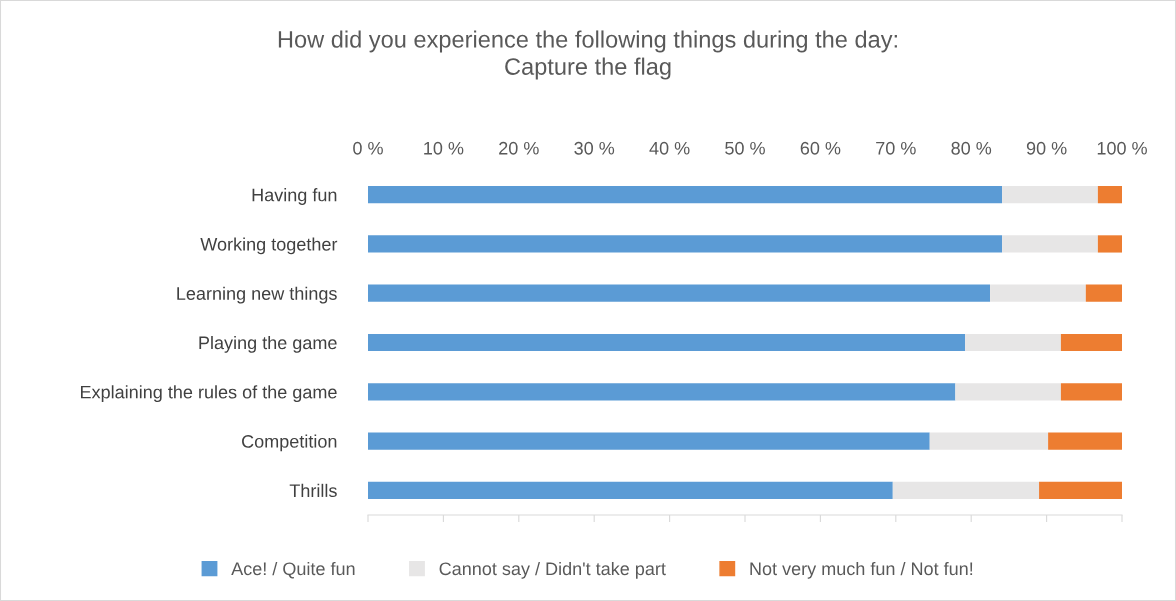 The width and height of the screenshot is (1176, 601). What do you see at coordinates (313, 490) in the screenshot?
I see `y-tick-label: Thrills` at bounding box center [313, 490].